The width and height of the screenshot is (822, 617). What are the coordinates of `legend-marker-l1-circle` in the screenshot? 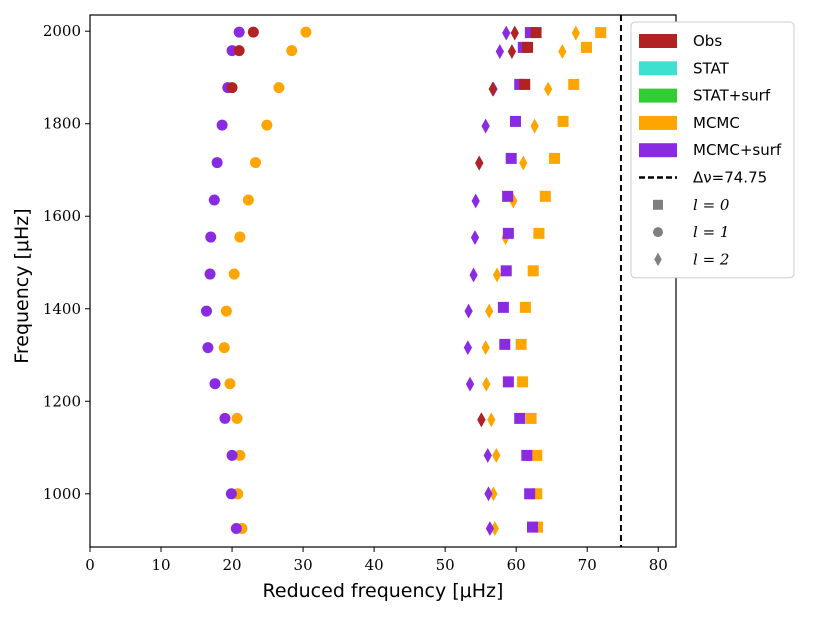 It's located at (658, 232).